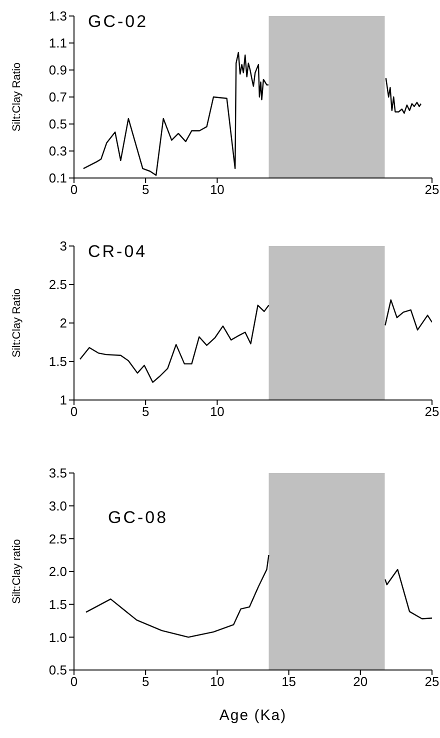 Image resolution: width=440 pixels, height=738 pixels. Describe the element at coordinates (57, 178) in the screenshot. I see `y-tick-label: 0.1` at that location.